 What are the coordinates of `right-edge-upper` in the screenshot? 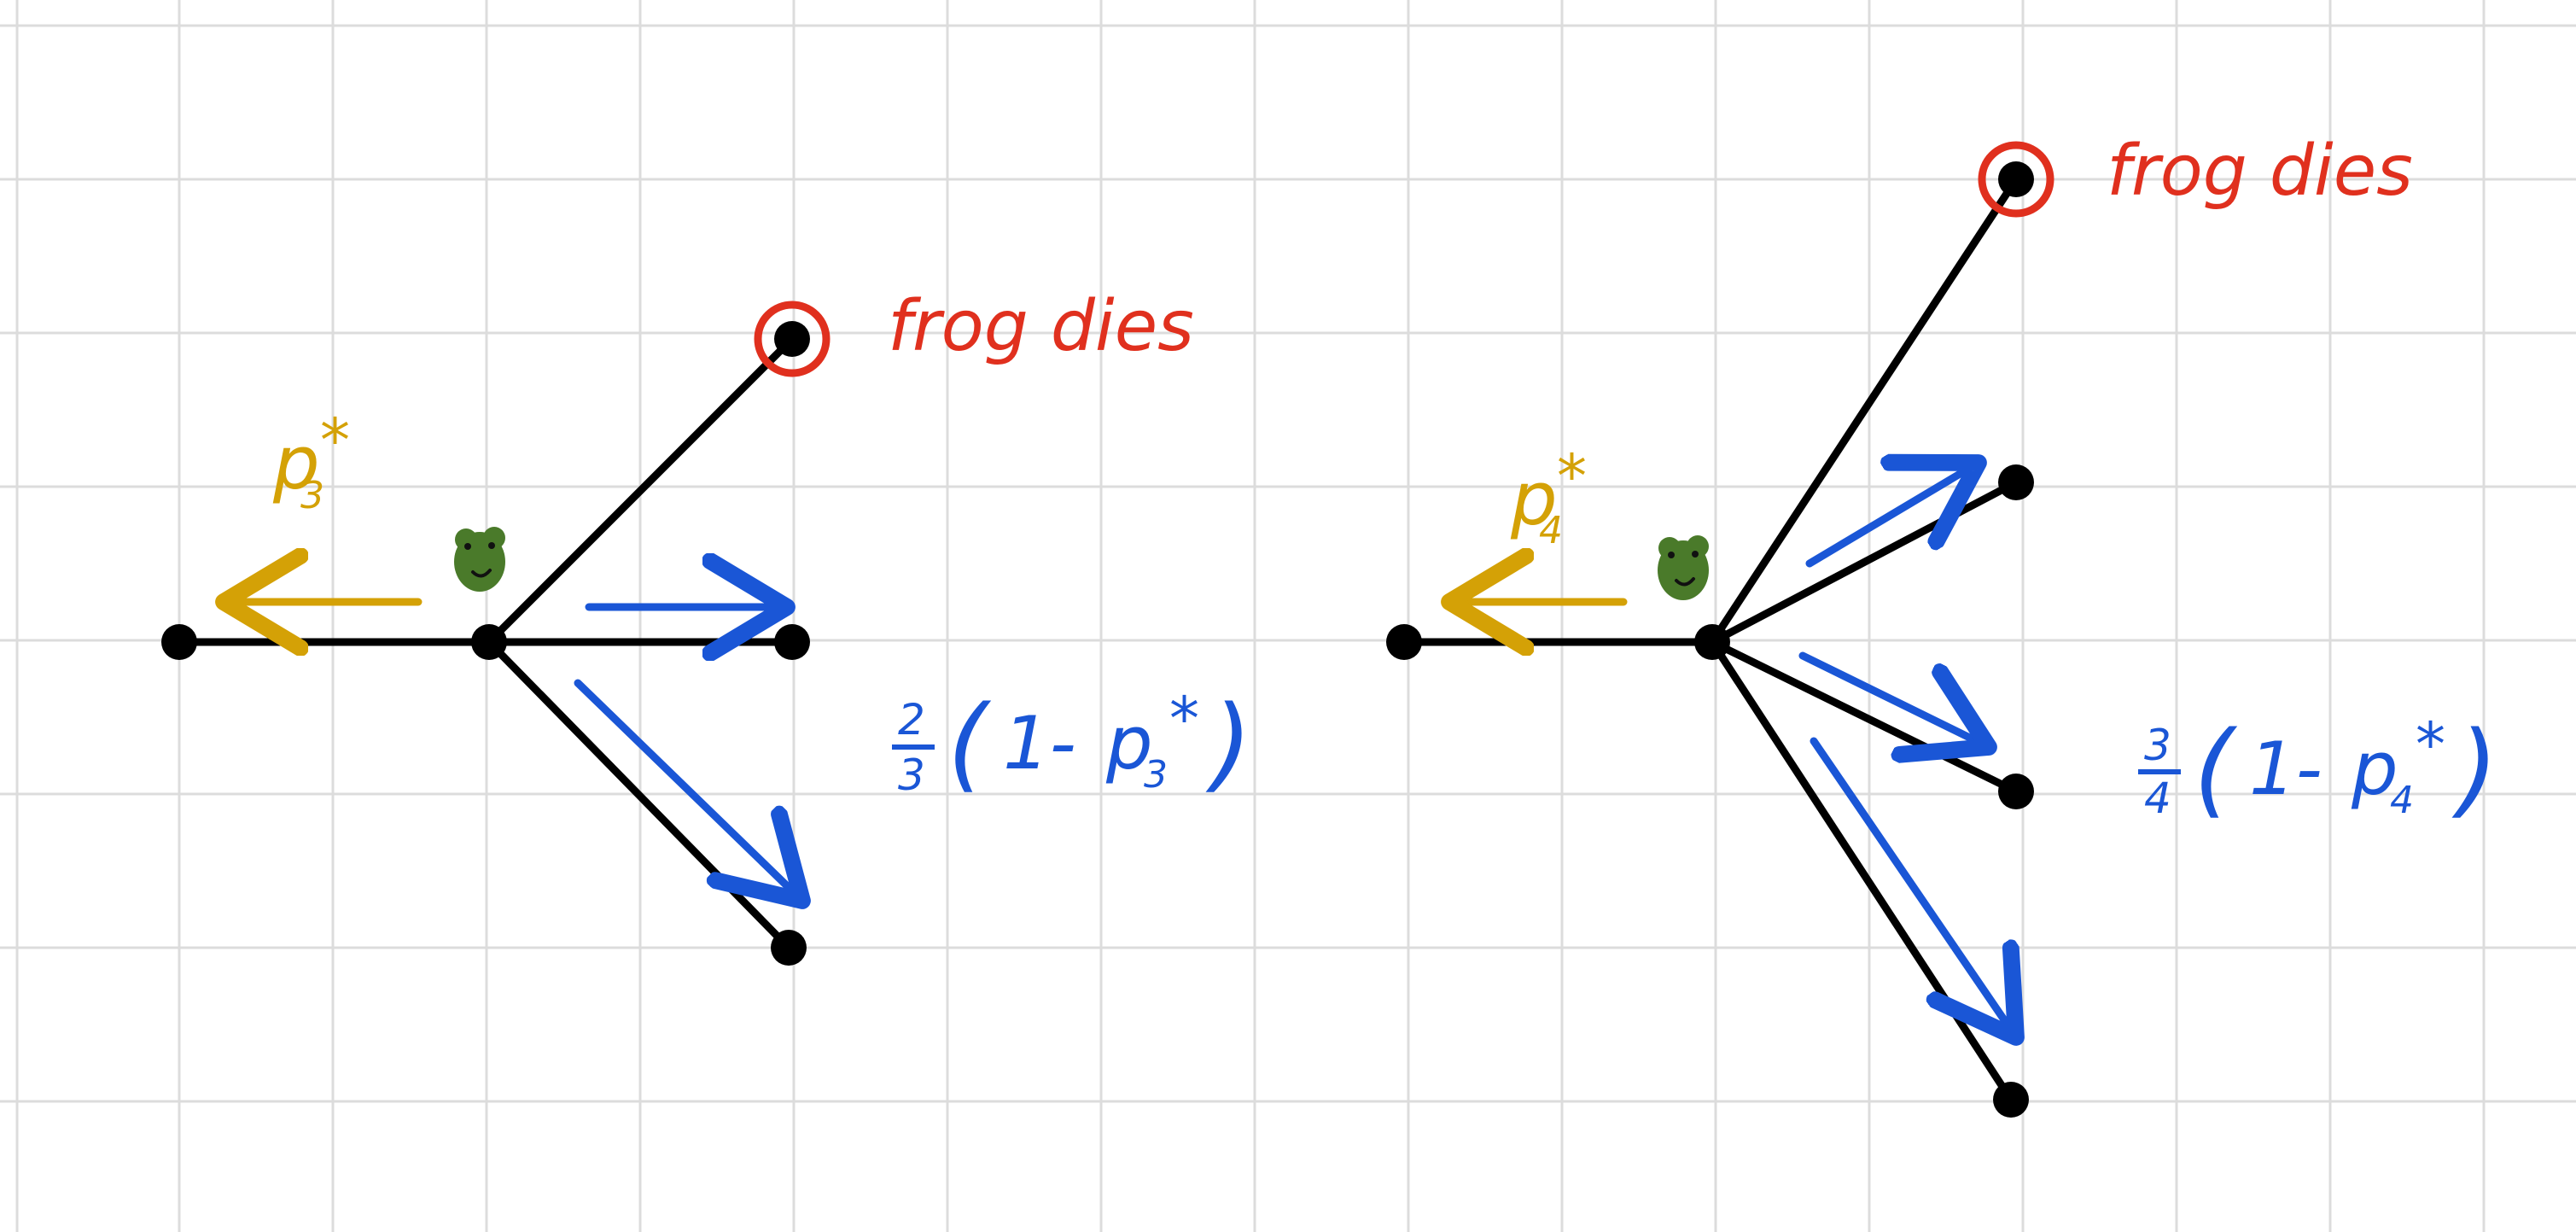 It's located at (1864, 562).